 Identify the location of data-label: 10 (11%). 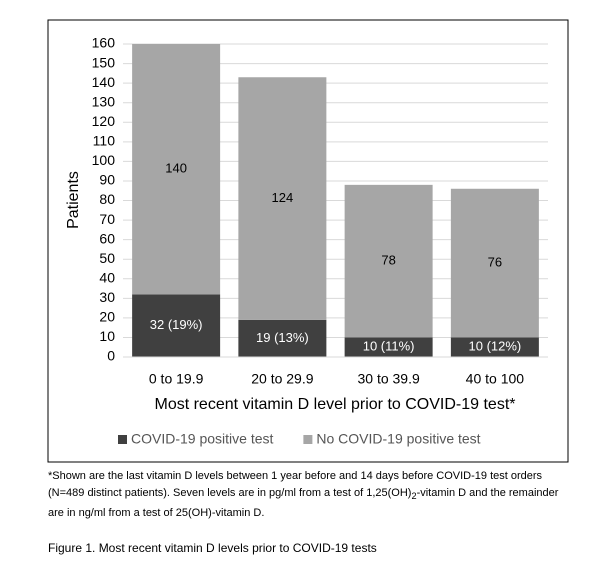
(389, 346).